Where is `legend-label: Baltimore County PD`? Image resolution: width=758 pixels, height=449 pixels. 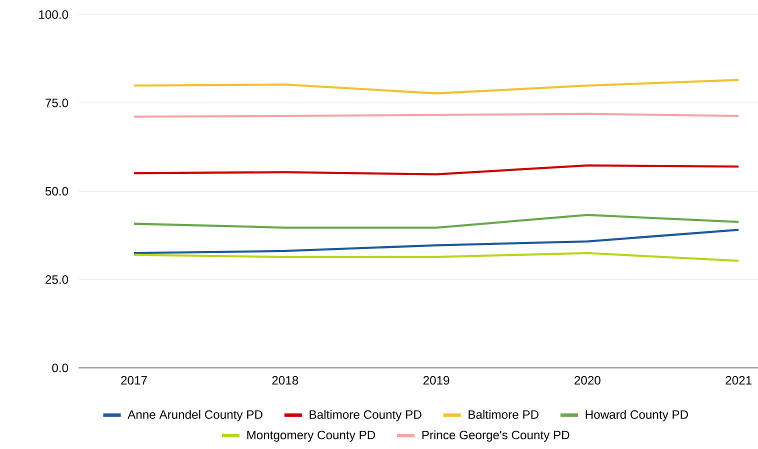 legend-label: Baltimore County PD is located at coordinates (366, 416).